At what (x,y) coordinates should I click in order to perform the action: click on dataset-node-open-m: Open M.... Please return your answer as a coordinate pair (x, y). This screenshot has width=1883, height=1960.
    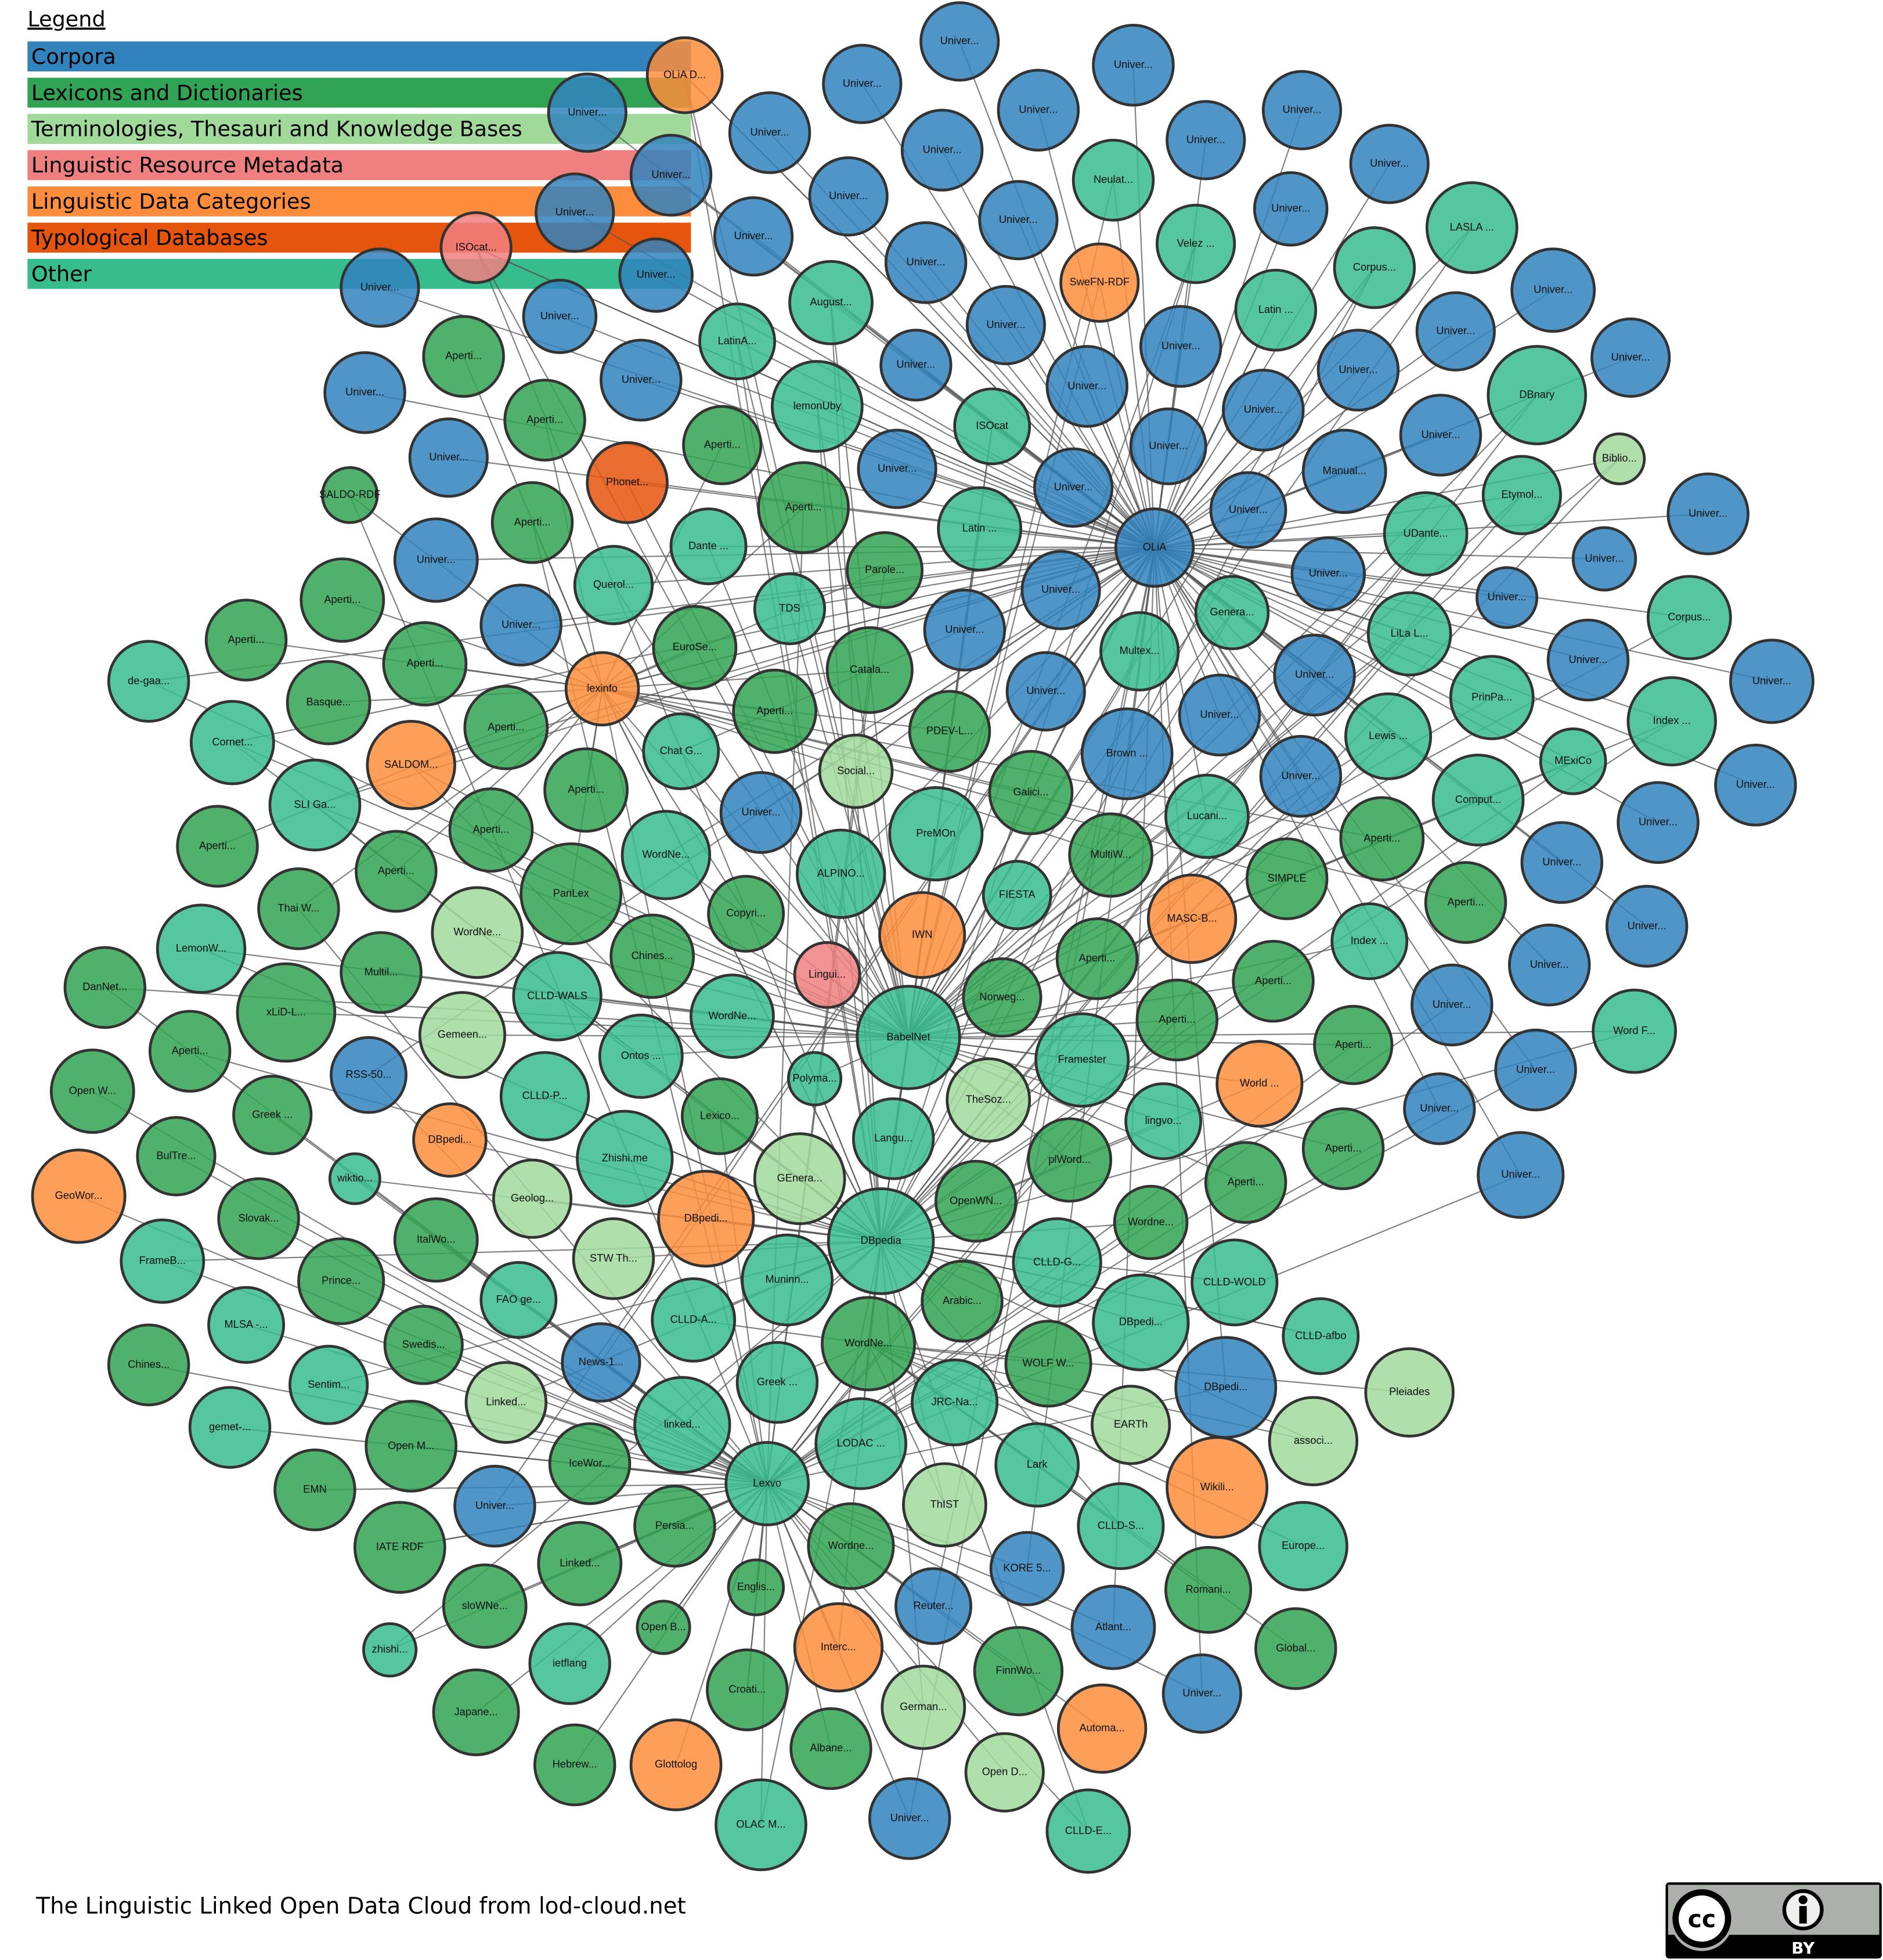
    Looking at the image, I should click on (411, 1447).